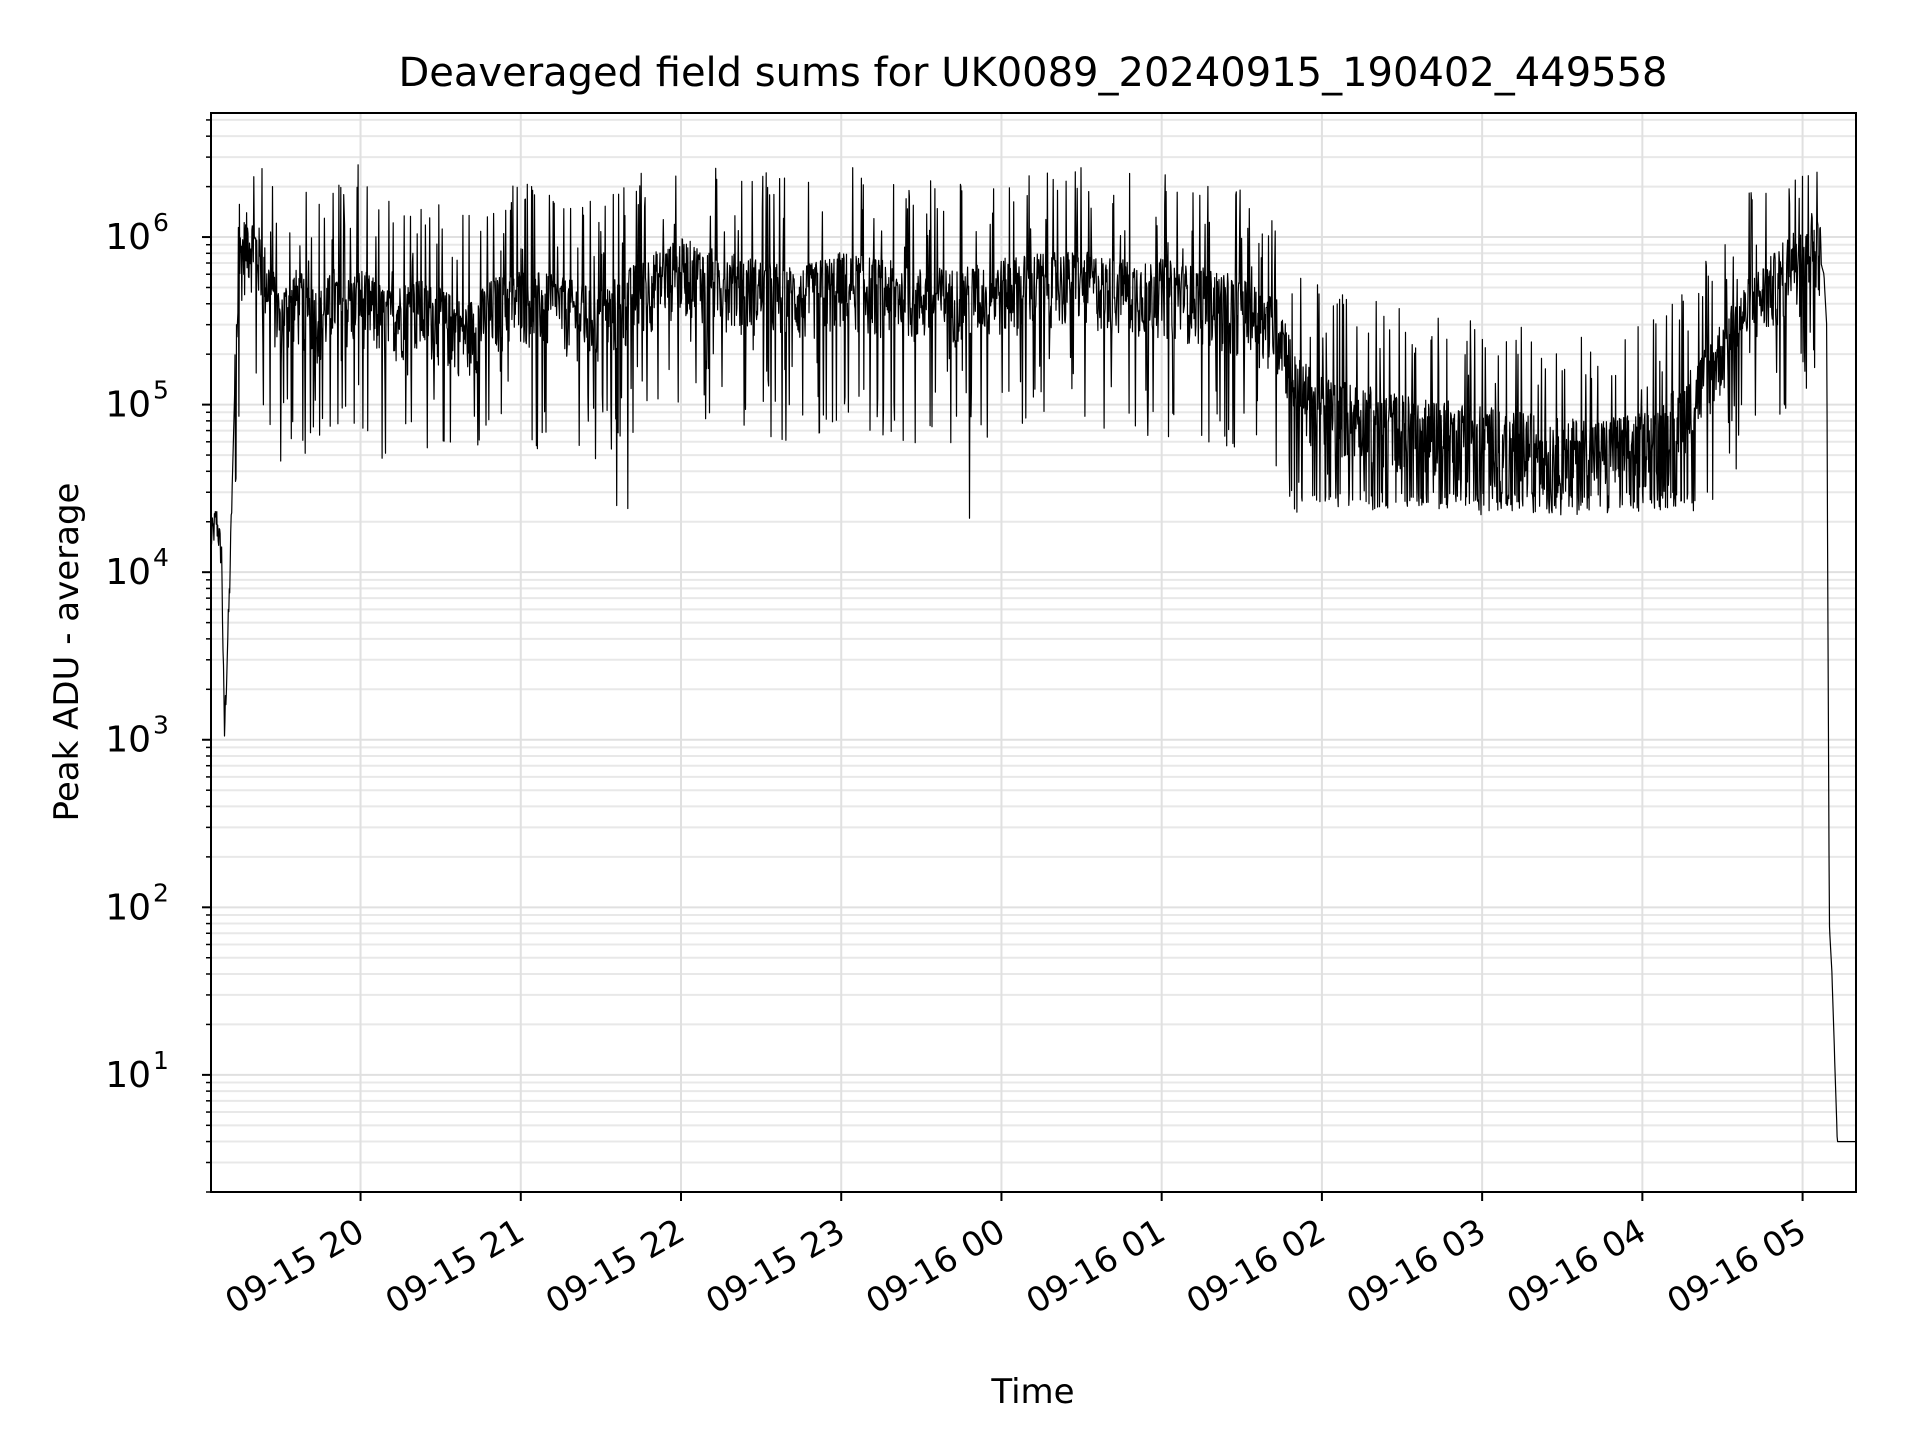 The width and height of the screenshot is (1920, 1440). I want to click on x-axis-label: Time, so click(1032, 1392).